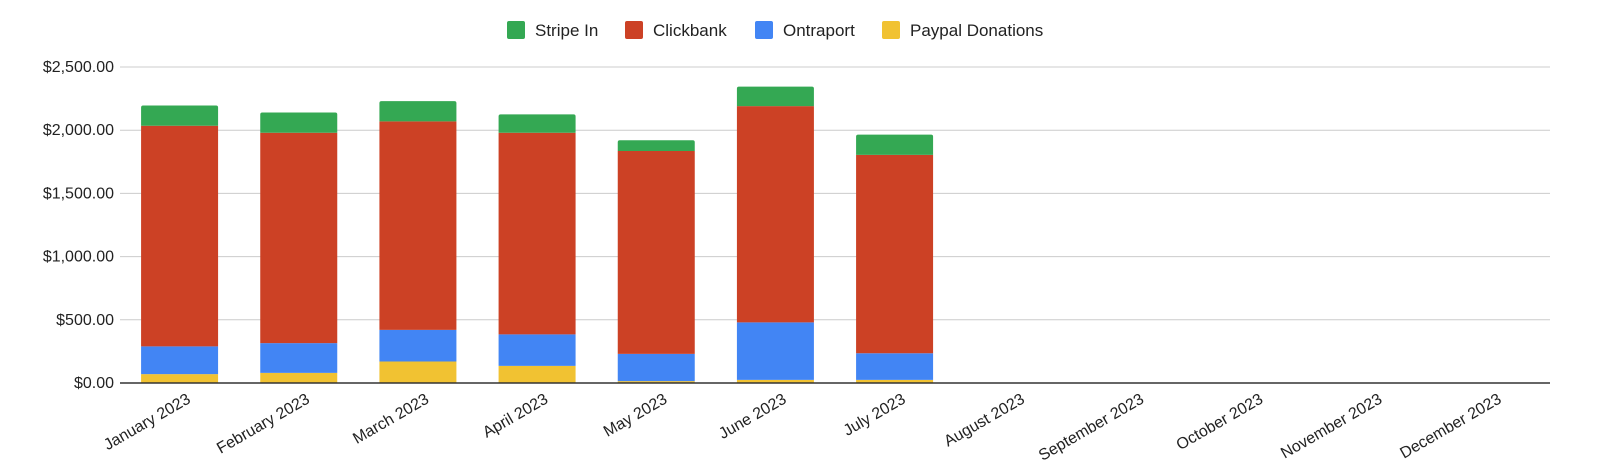 The height and width of the screenshot is (475, 1600). Describe the element at coordinates (1331, 427) in the screenshot. I see `x-tick-label: November 2023` at that location.